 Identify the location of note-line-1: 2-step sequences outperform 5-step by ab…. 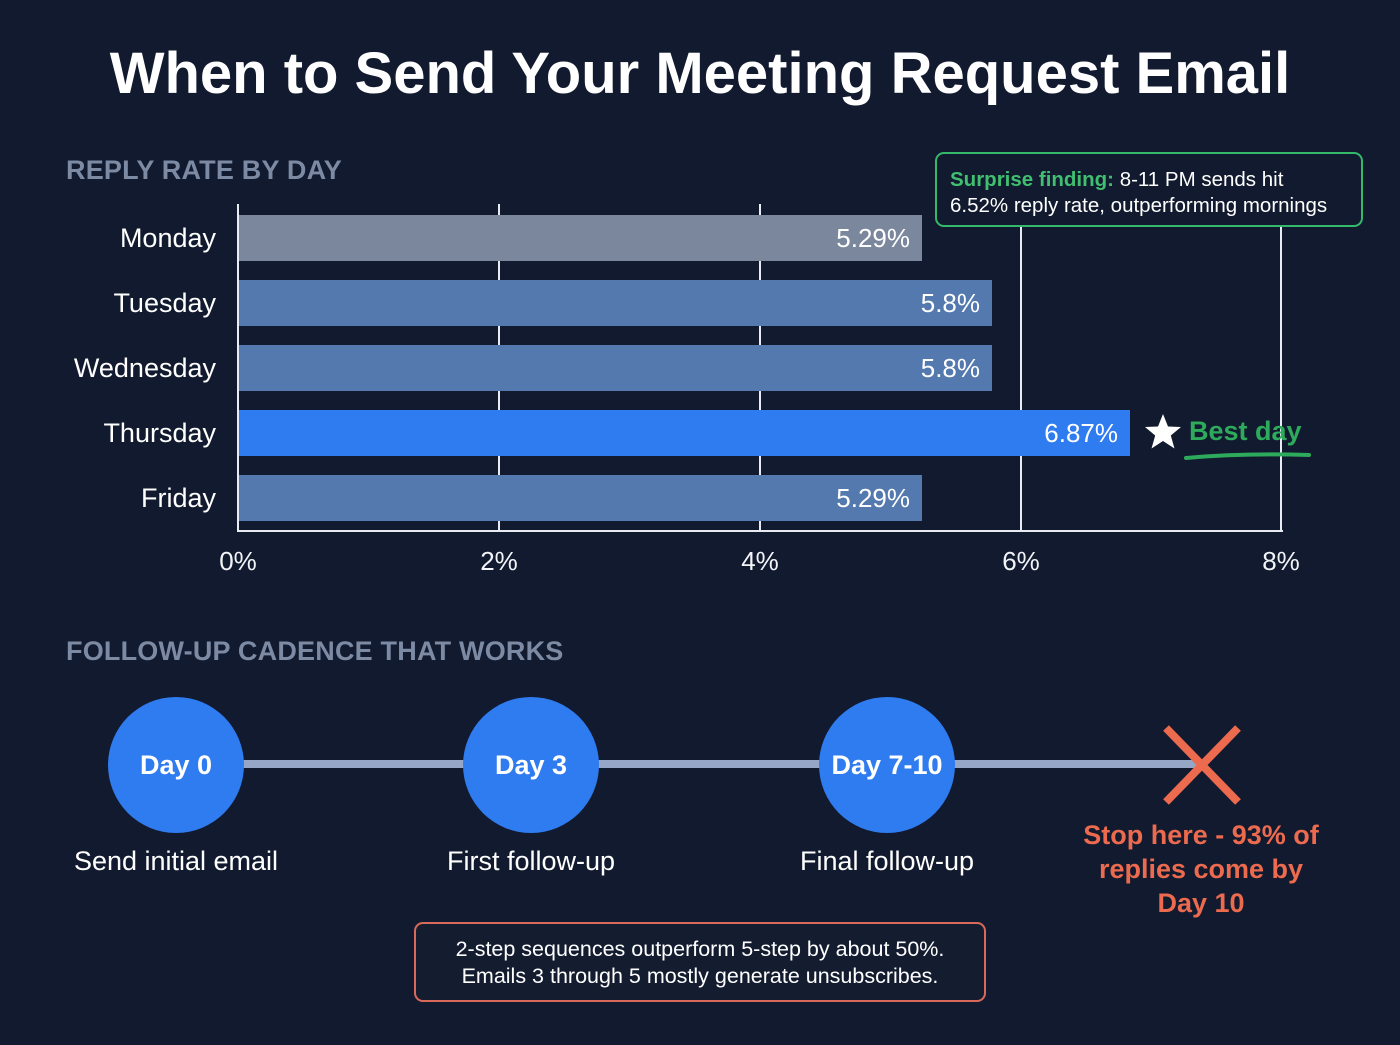
(700, 949).